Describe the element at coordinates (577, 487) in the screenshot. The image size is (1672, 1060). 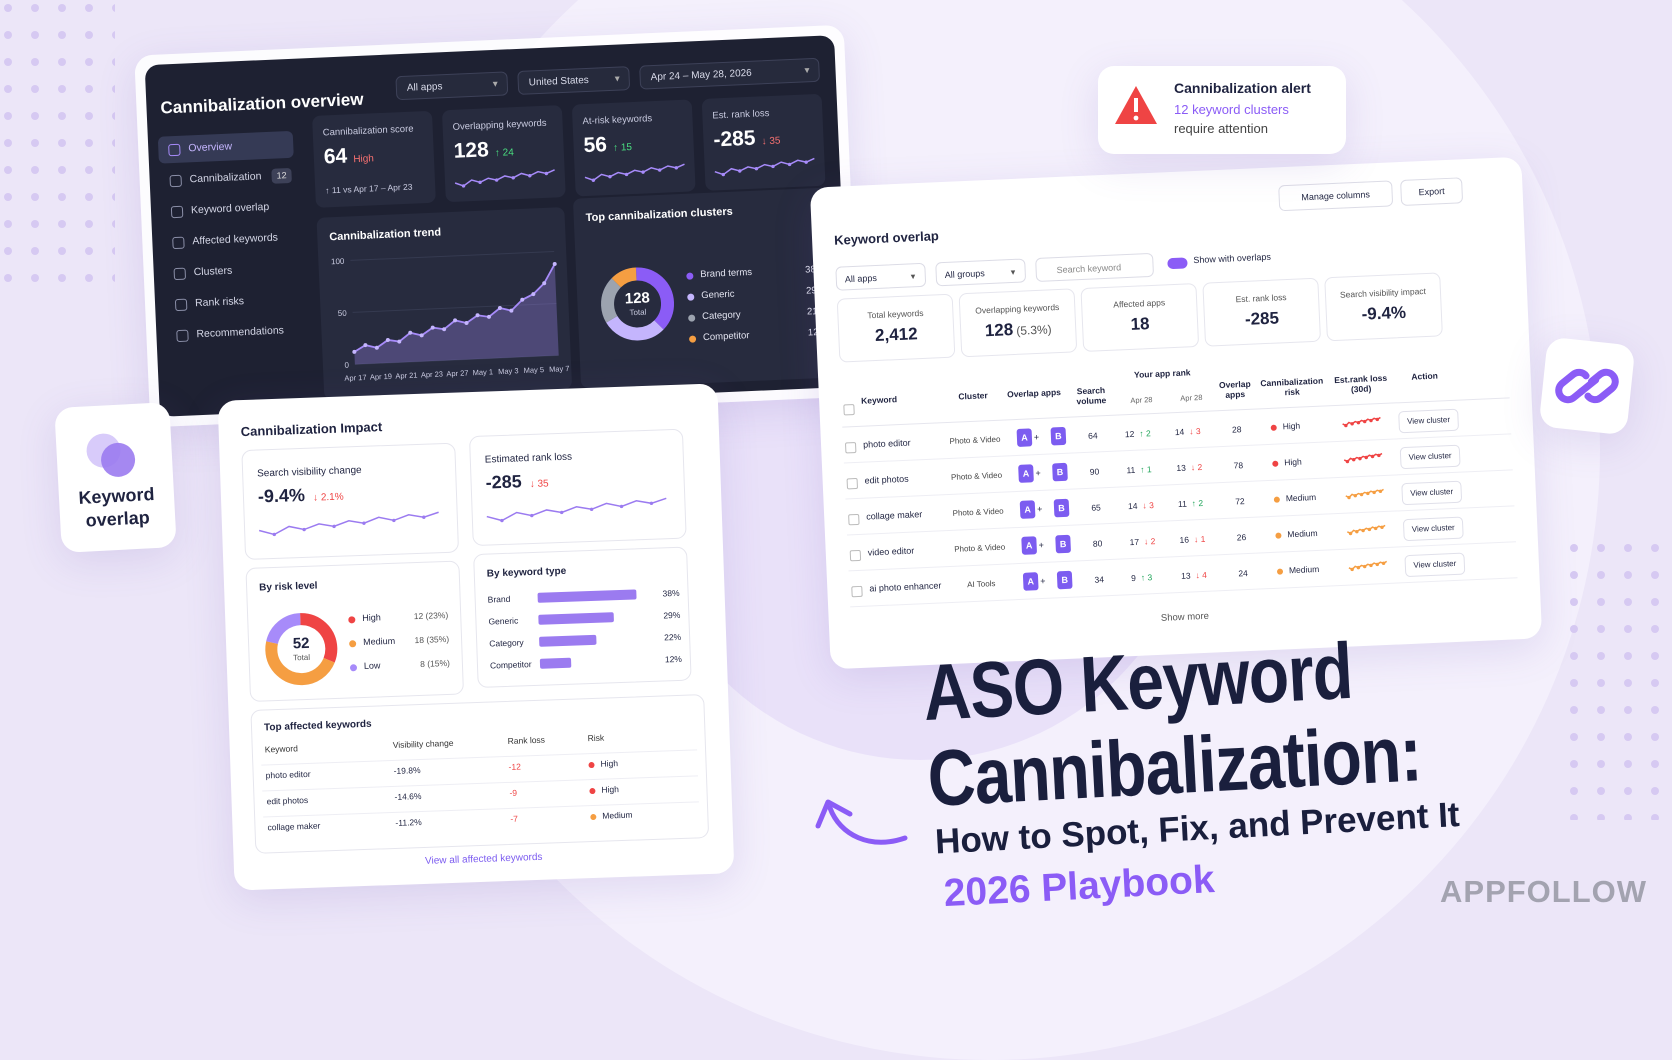
I see `impact-card: Estimated rank loss -285 ↓ 35` at that location.